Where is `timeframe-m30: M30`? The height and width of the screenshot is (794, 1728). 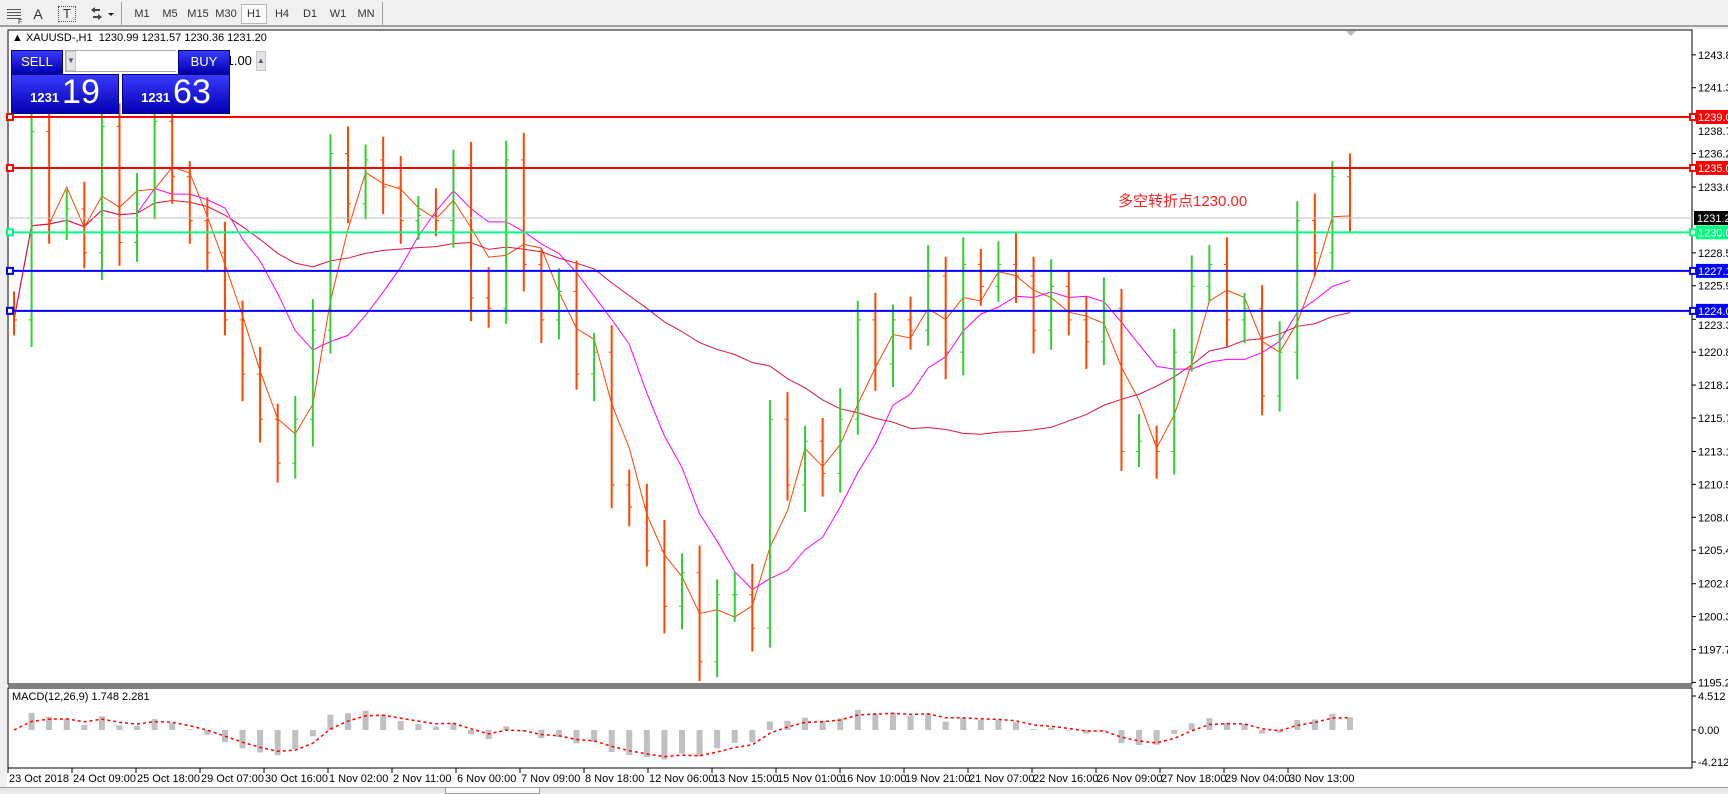
timeframe-m30: M30 is located at coordinates (226, 14).